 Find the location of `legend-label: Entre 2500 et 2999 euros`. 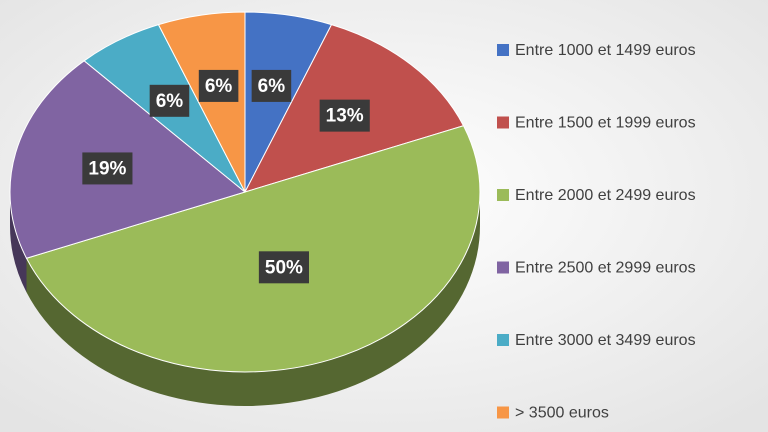

legend-label: Entre 2500 et 2999 euros is located at coordinates (605, 268).